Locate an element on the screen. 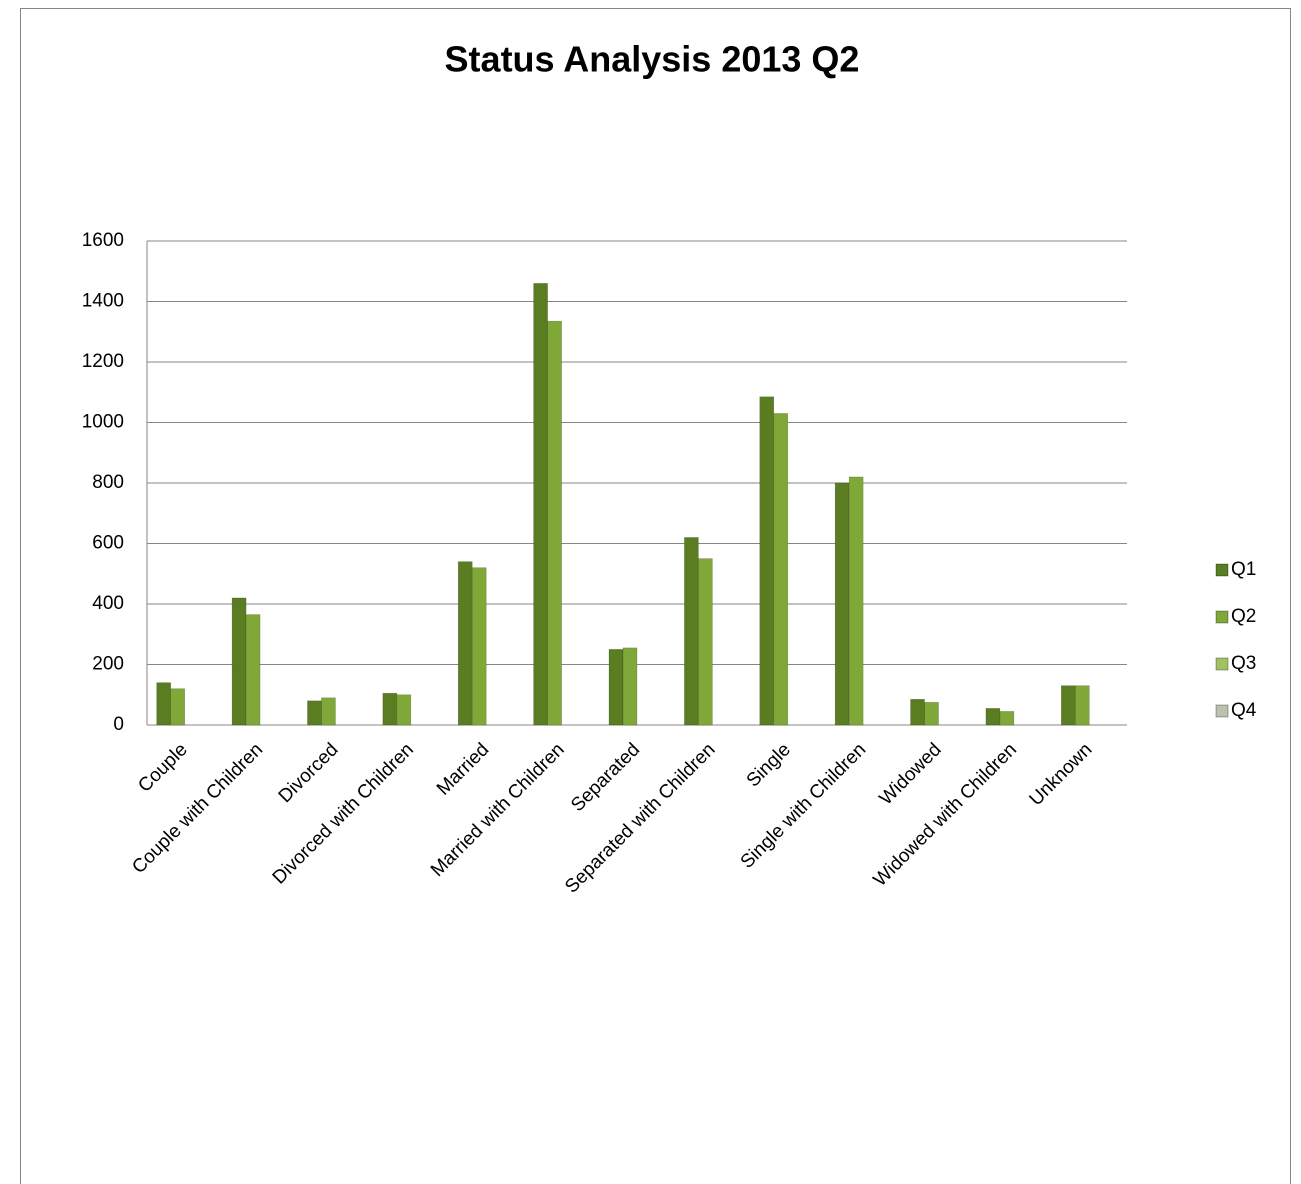 The height and width of the screenshot is (1184, 1301). y-tick-label: 800 is located at coordinates (108, 482).